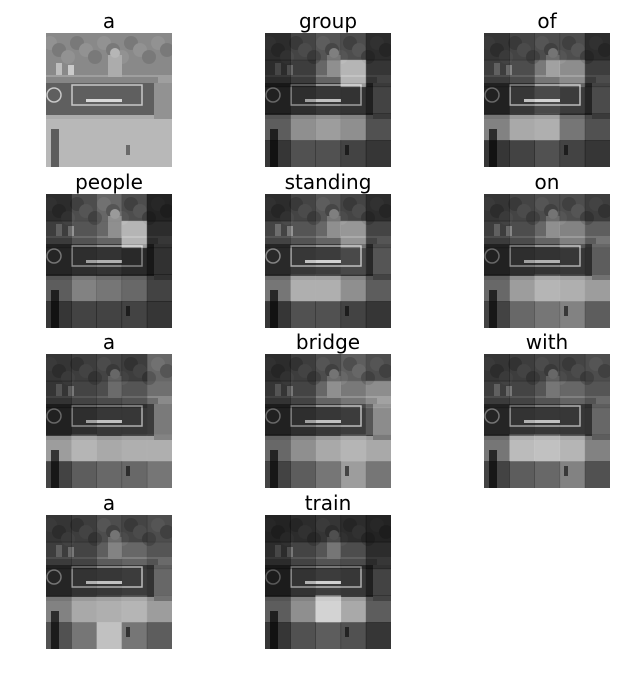 Image resolution: width=623 pixels, height=684 pixels. Describe the element at coordinates (328, 503) in the screenshot. I see `word-label: train` at that location.